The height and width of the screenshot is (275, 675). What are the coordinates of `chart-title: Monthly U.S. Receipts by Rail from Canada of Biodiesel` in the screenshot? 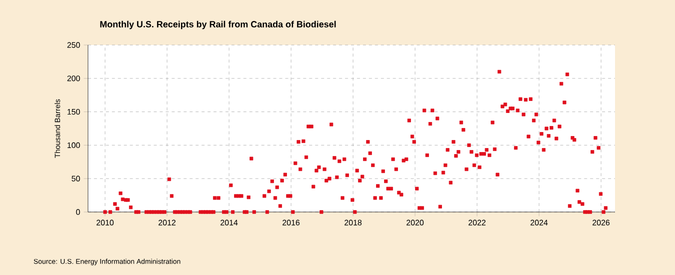 It's located at (218, 25).